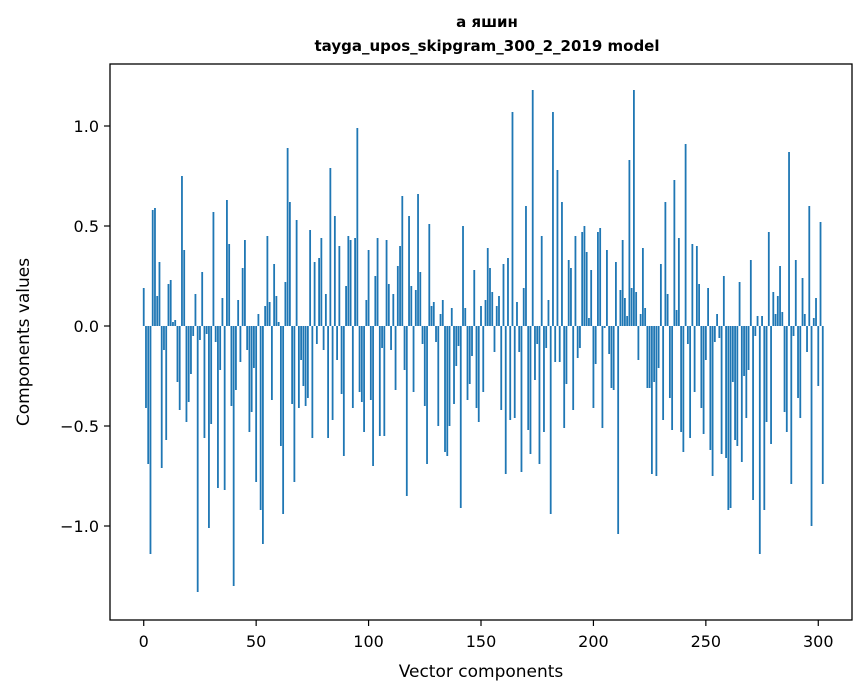  What do you see at coordinates (487, 22) in the screenshot?
I see `chart-title: а яшин` at bounding box center [487, 22].